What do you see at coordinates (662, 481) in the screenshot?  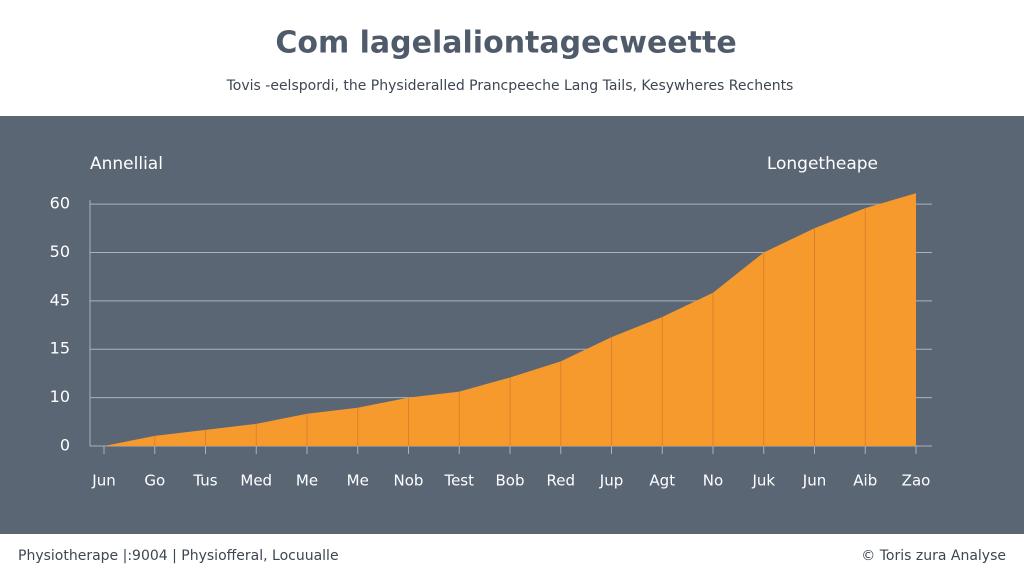 I see `x-tick-label: Agt` at bounding box center [662, 481].